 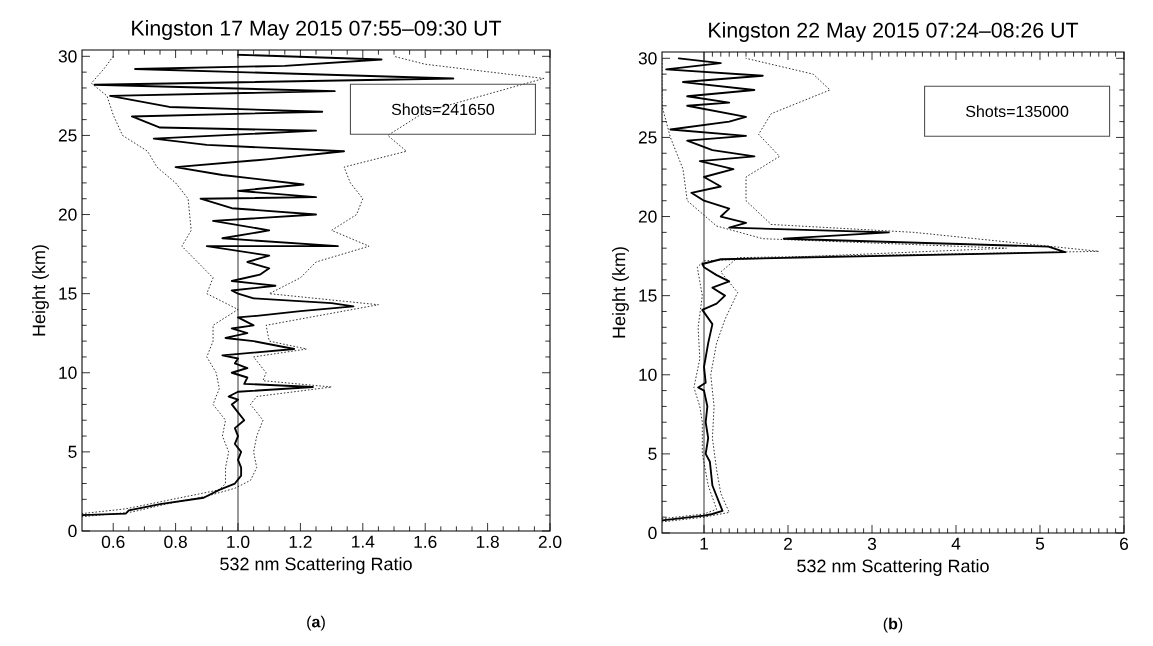 What do you see at coordinates (363, 541) in the screenshot?
I see `x-tick-label: 1.4` at bounding box center [363, 541].